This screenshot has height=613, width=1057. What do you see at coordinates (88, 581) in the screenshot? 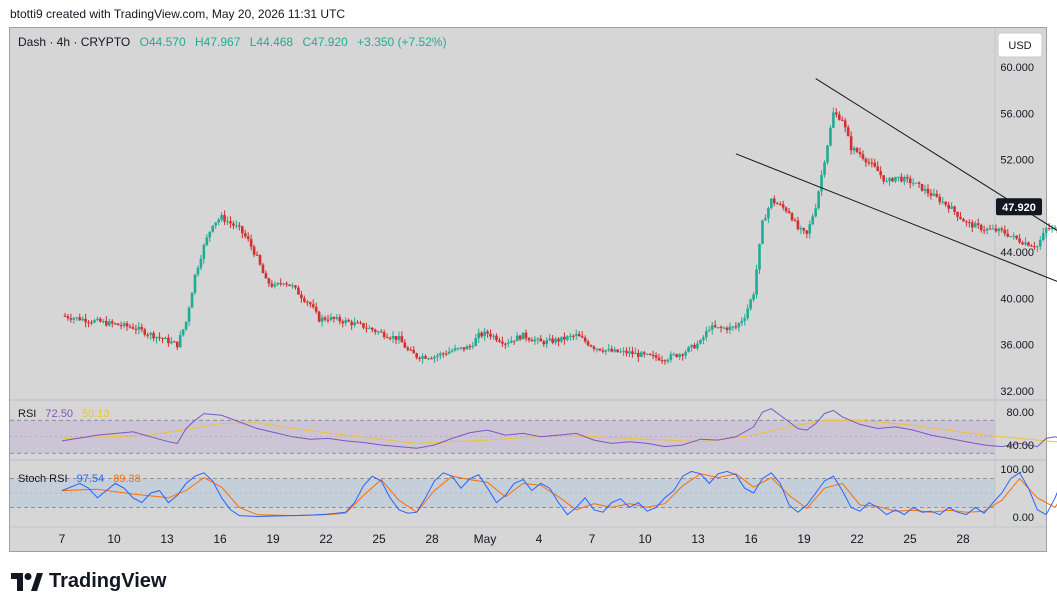
I see `tradingview-logo: TradingView` at bounding box center [88, 581].